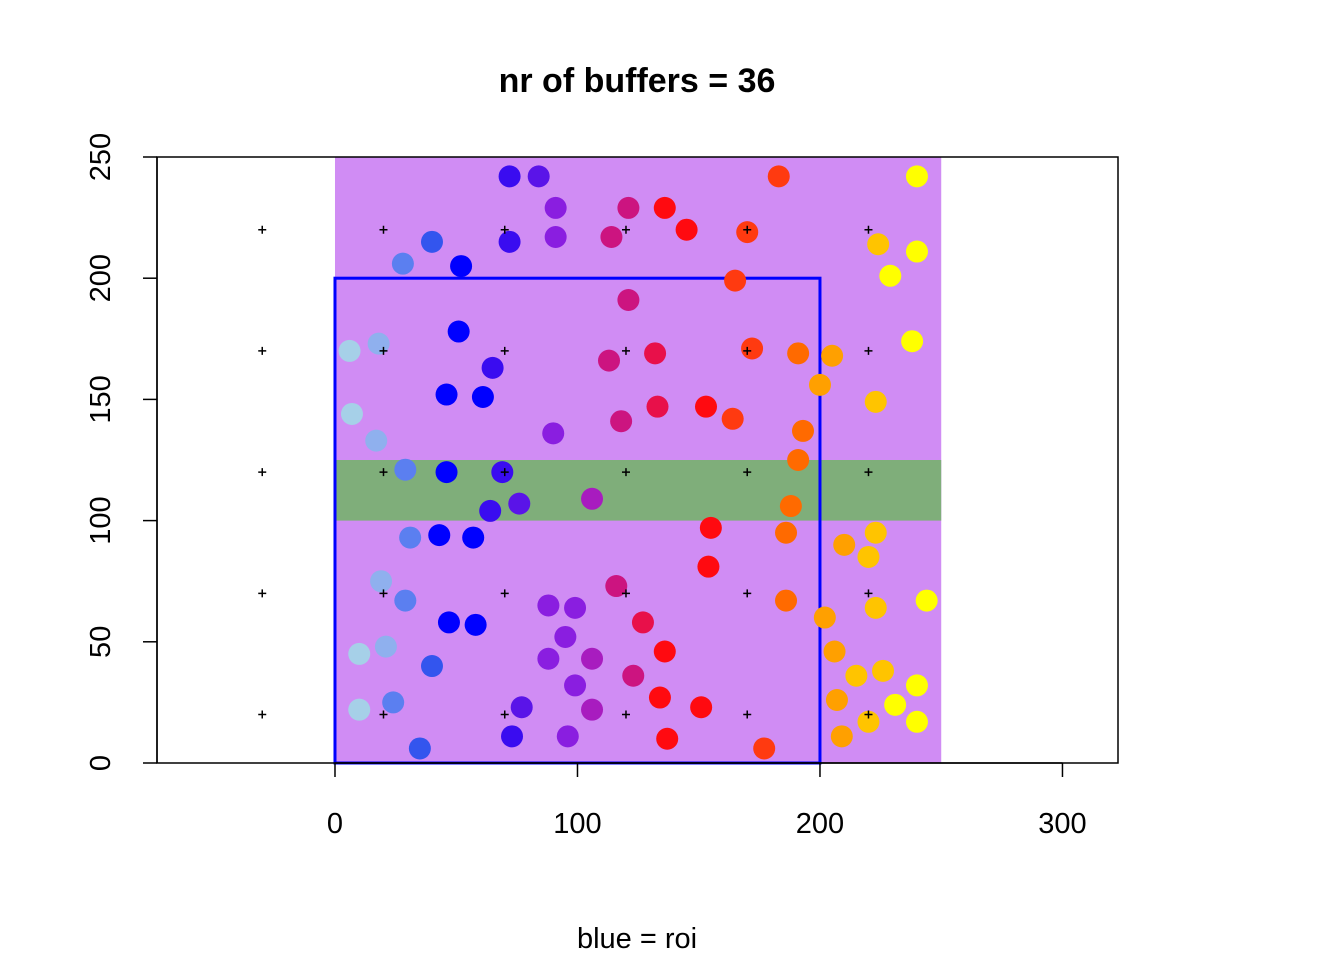  I want to click on region, so click(638, 490).